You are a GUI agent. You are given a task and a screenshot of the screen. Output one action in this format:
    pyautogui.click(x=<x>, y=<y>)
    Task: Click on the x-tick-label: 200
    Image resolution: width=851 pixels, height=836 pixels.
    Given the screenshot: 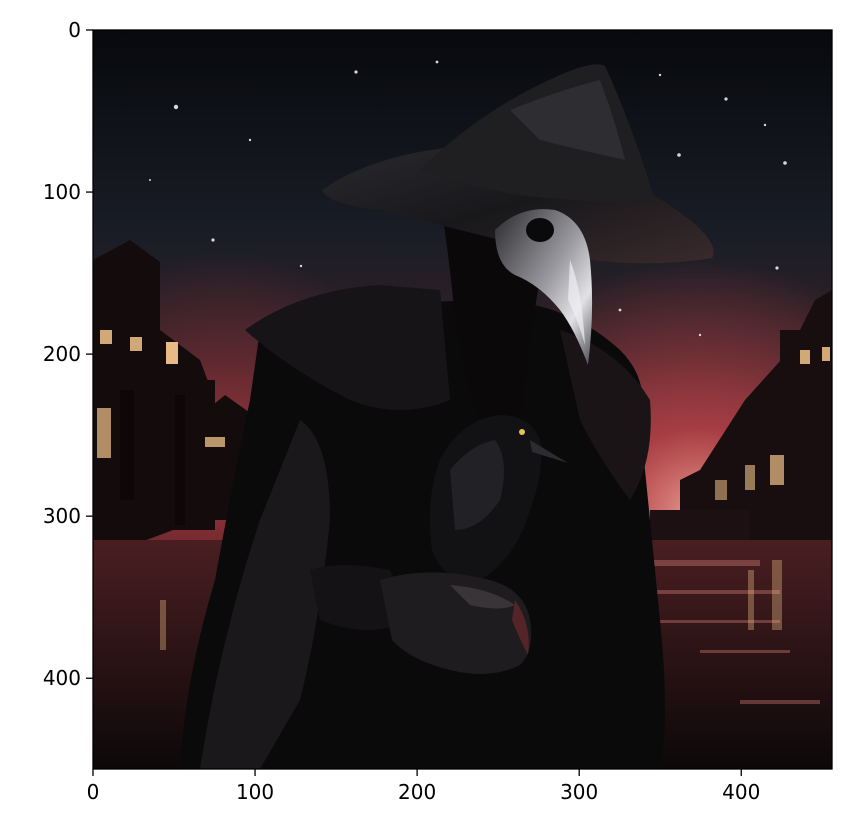 What is the action you would take?
    pyautogui.click(x=417, y=792)
    